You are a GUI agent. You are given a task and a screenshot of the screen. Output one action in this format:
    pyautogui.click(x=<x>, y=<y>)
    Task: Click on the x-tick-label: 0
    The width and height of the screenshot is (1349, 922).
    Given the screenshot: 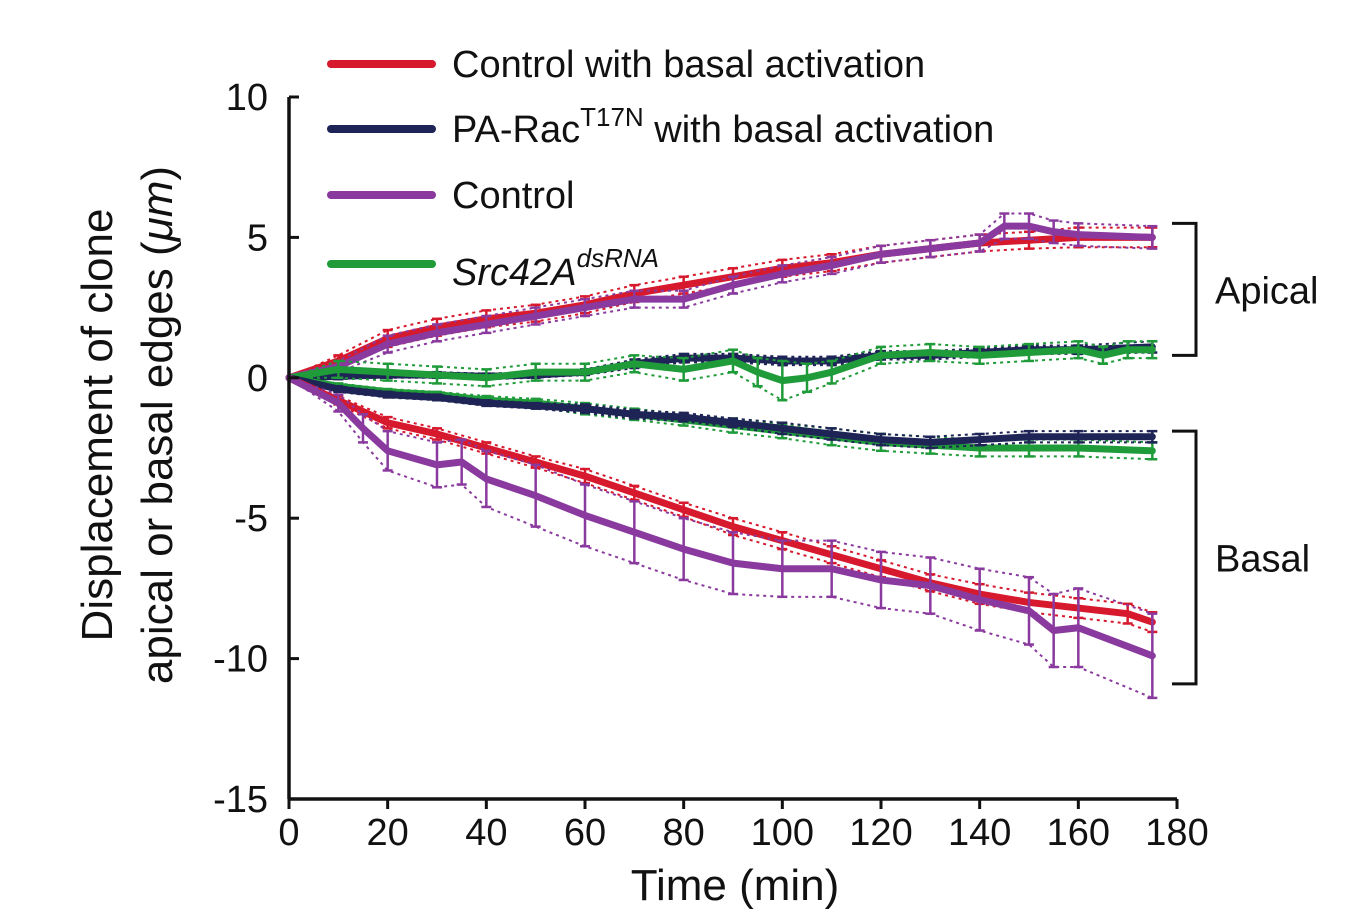 What is the action you would take?
    pyautogui.click(x=288, y=833)
    